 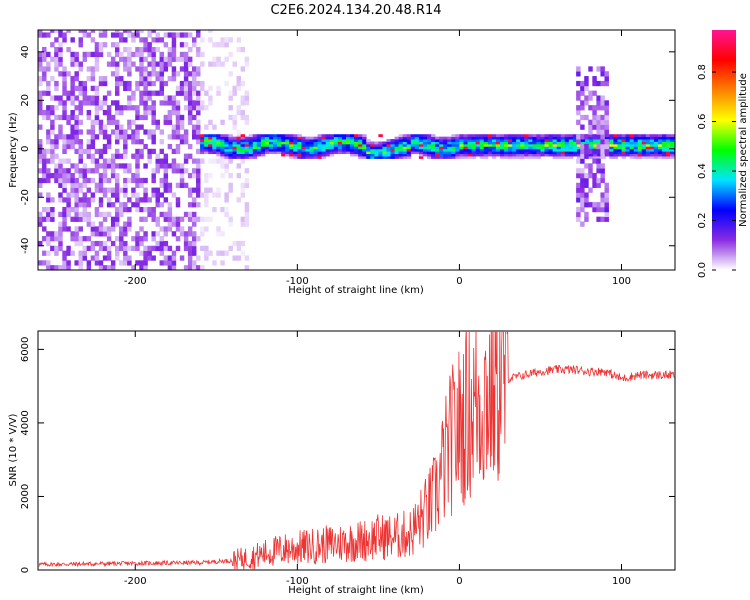 What do you see at coordinates (25, 246) in the screenshot?
I see `y-tick-label: -40` at bounding box center [25, 246].